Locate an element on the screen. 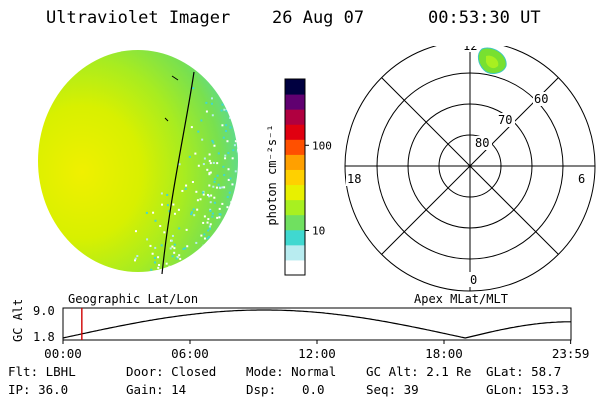  lat-label-60: 60 is located at coordinates (541, 99).